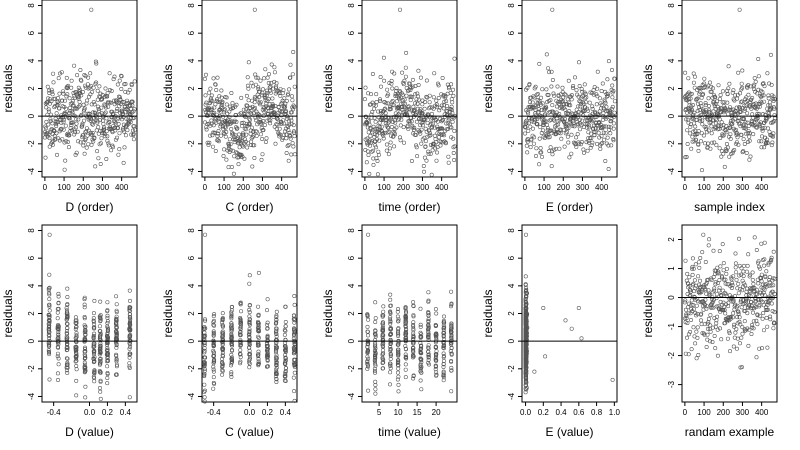 Image resolution: width=800 pixels, height=450 pixels. What do you see at coordinates (122, 187) in the screenshot?
I see `x-tick-label: 400` at bounding box center [122, 187].